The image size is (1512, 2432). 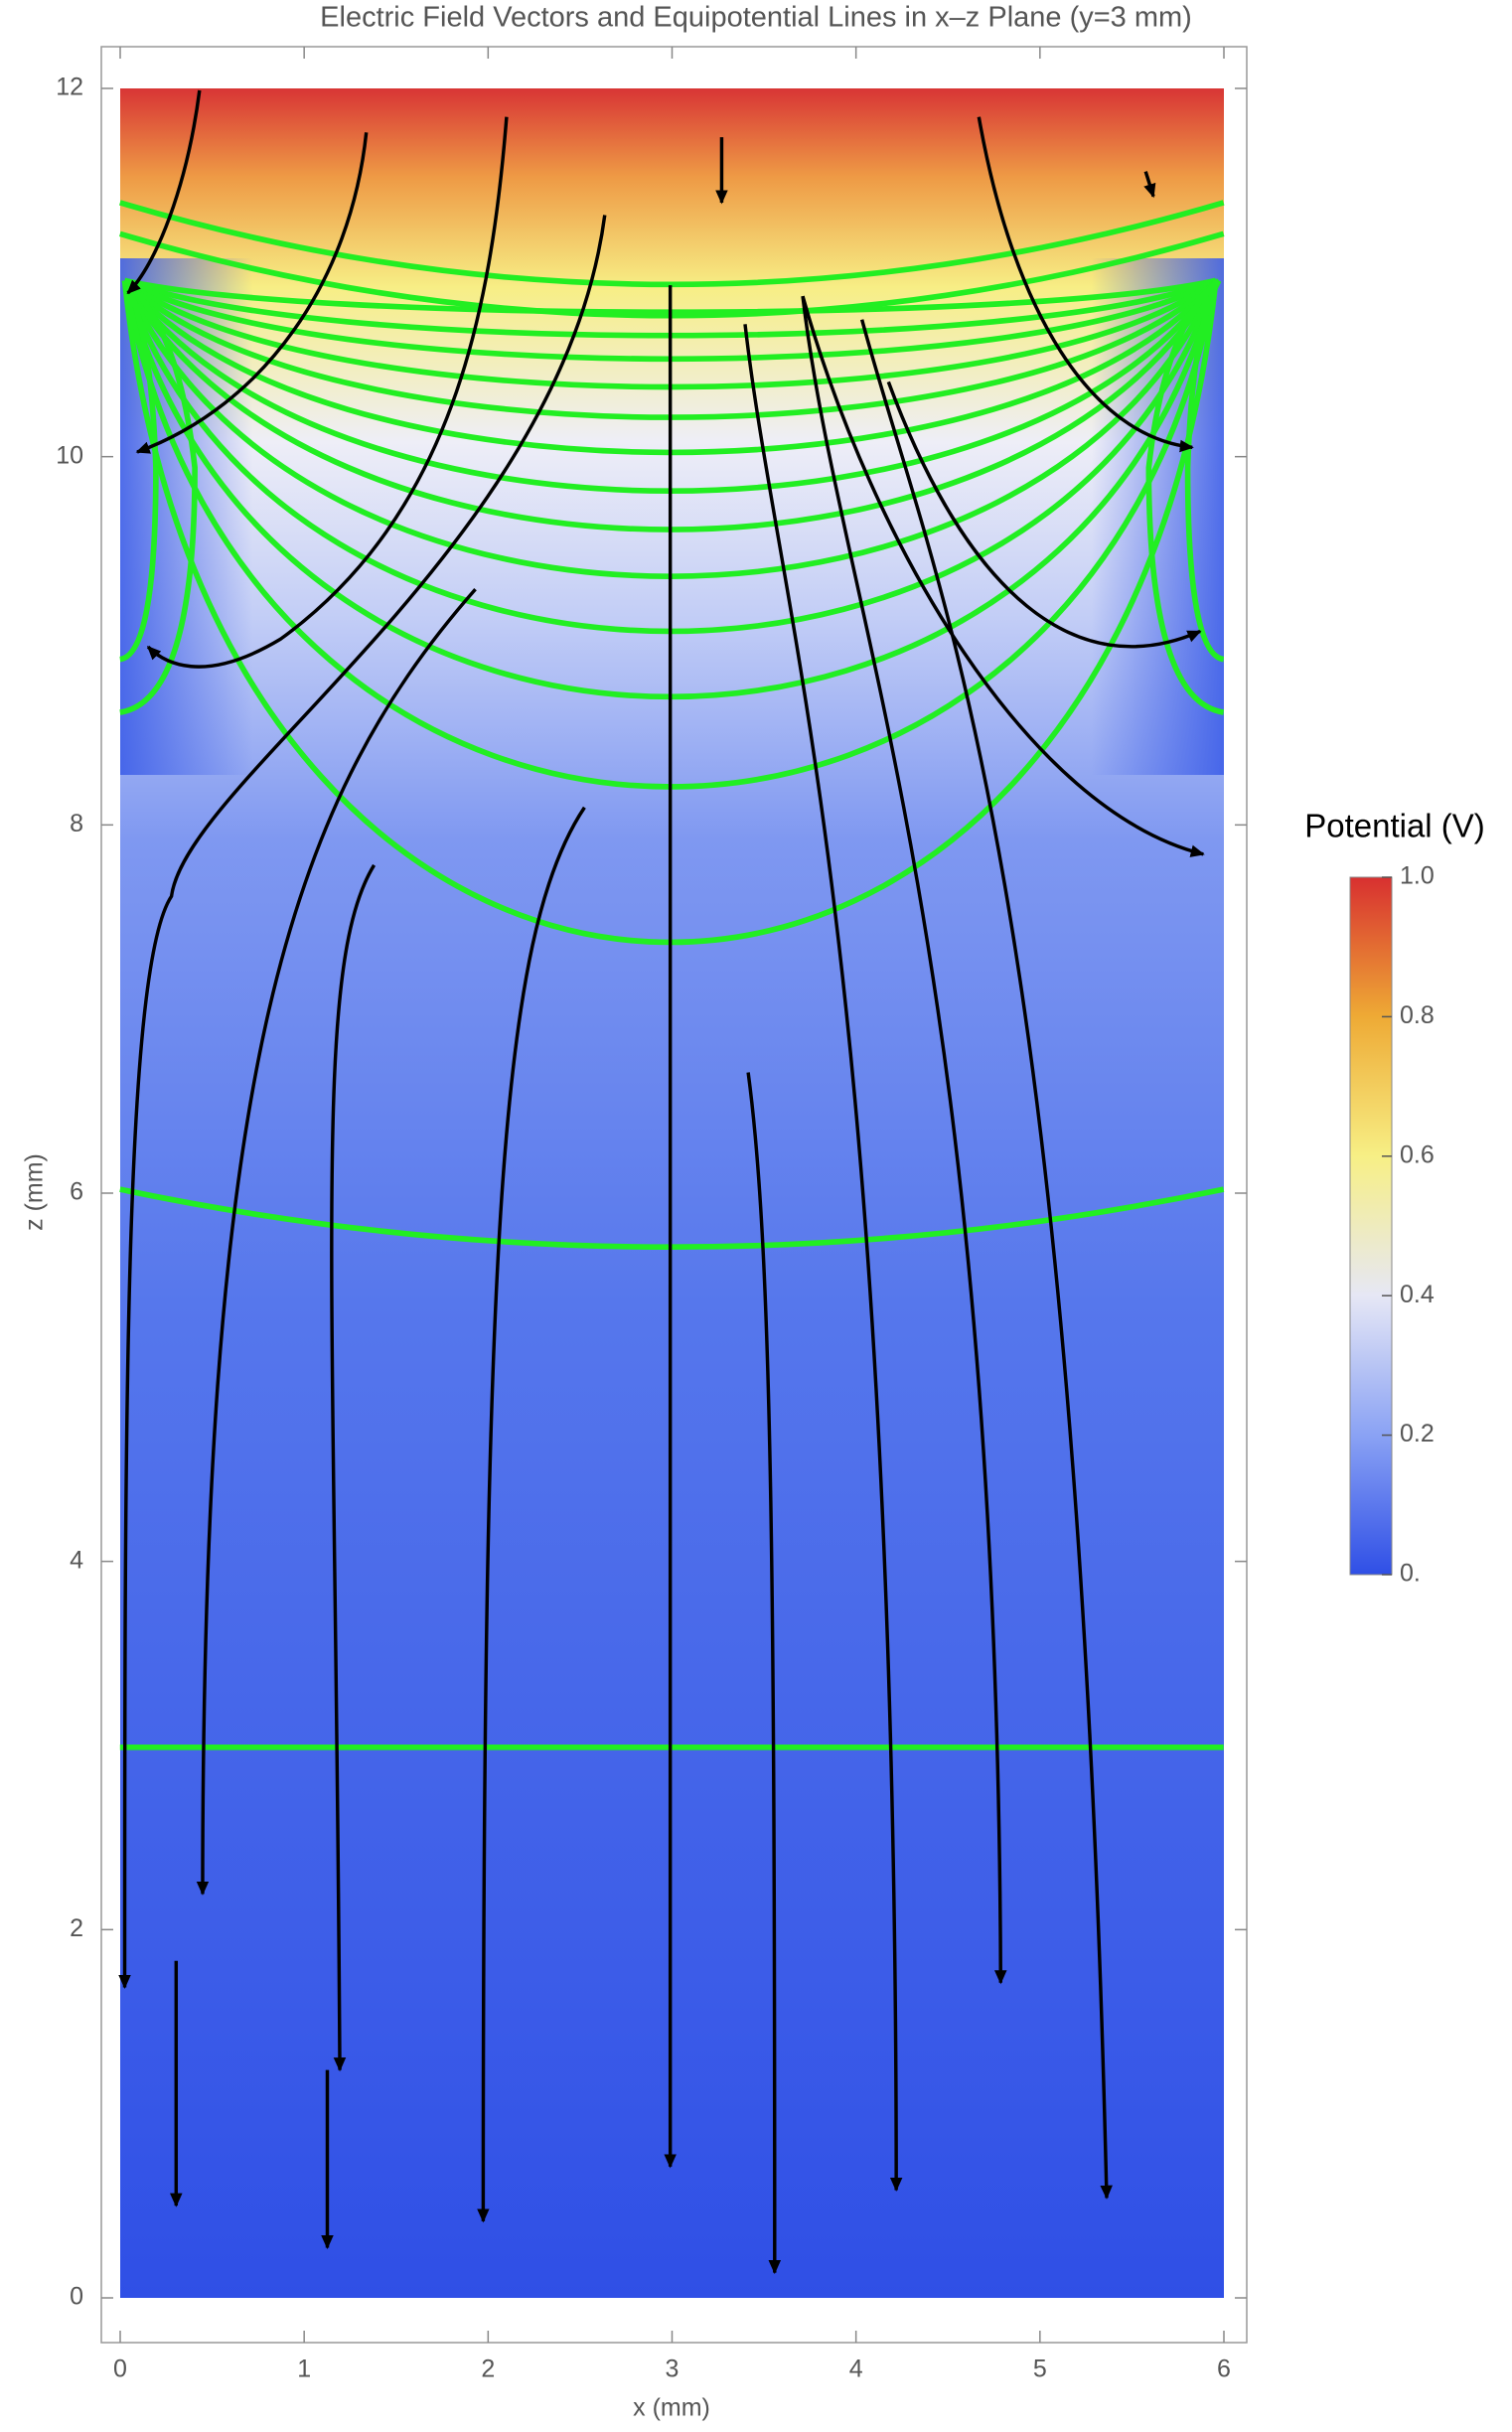 I want to click on x-tick-label: 2, so click(x=488, y=2369).